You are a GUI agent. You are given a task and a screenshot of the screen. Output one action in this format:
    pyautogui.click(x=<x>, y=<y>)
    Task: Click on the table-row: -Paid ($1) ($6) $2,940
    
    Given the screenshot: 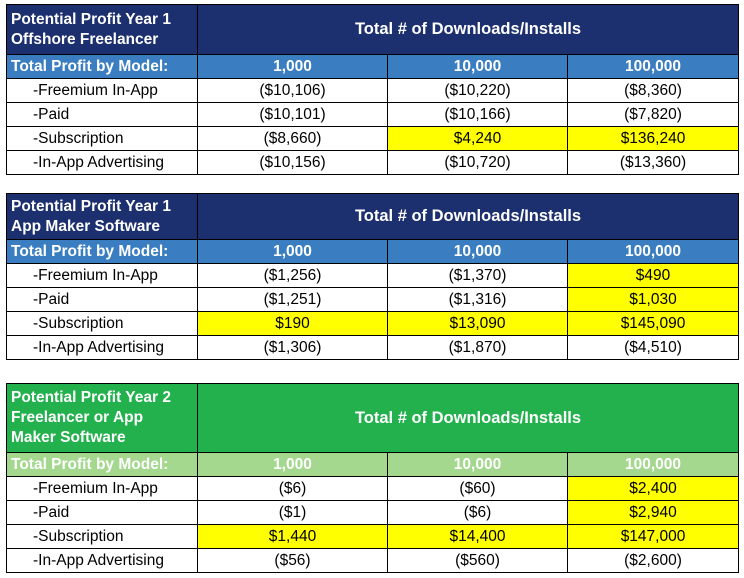 What is the action you would take?
    pyautogui.click(x=373, y=512)
    